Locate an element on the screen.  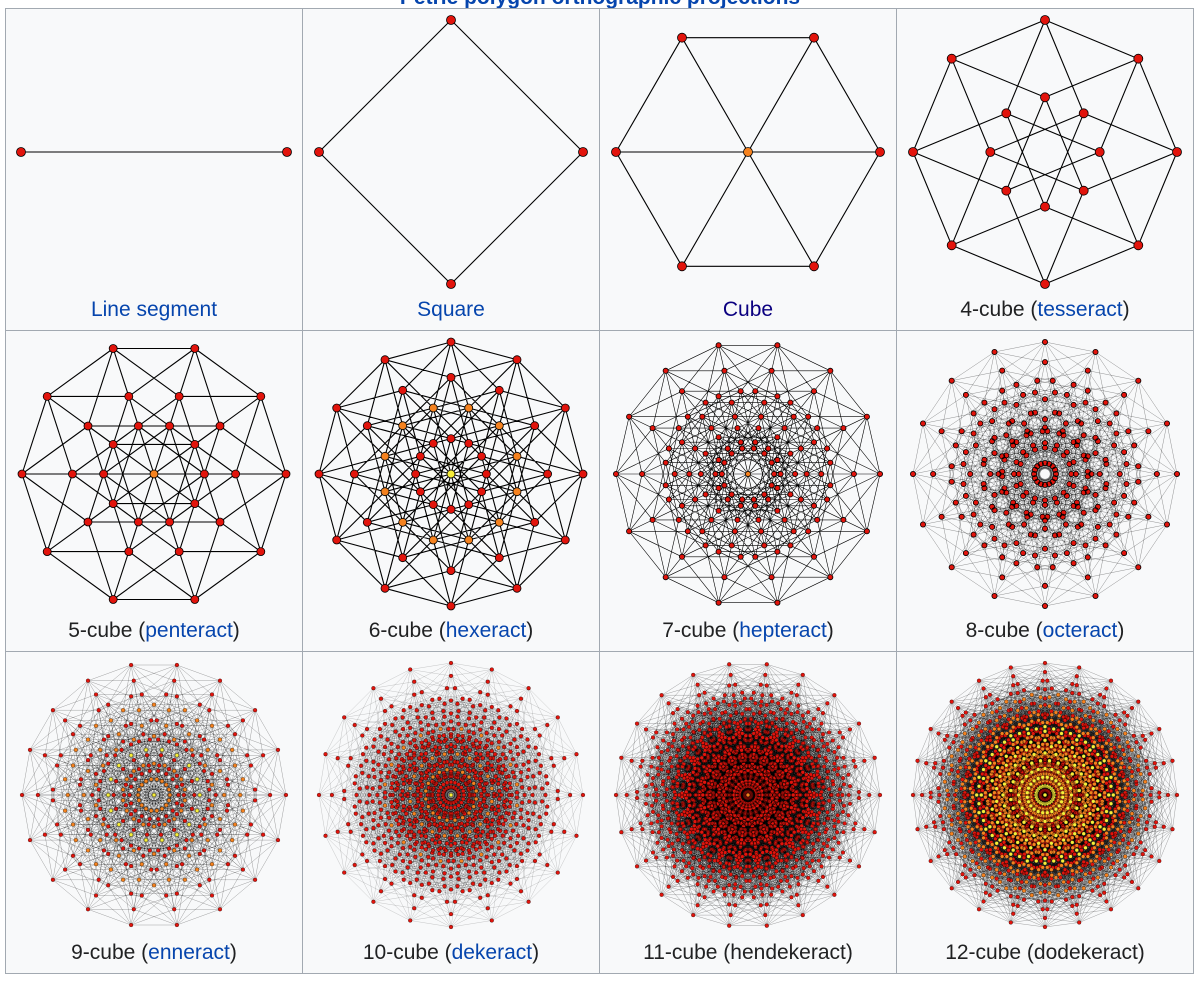
caption-link: dekeract is located at coordinates (492, 952).